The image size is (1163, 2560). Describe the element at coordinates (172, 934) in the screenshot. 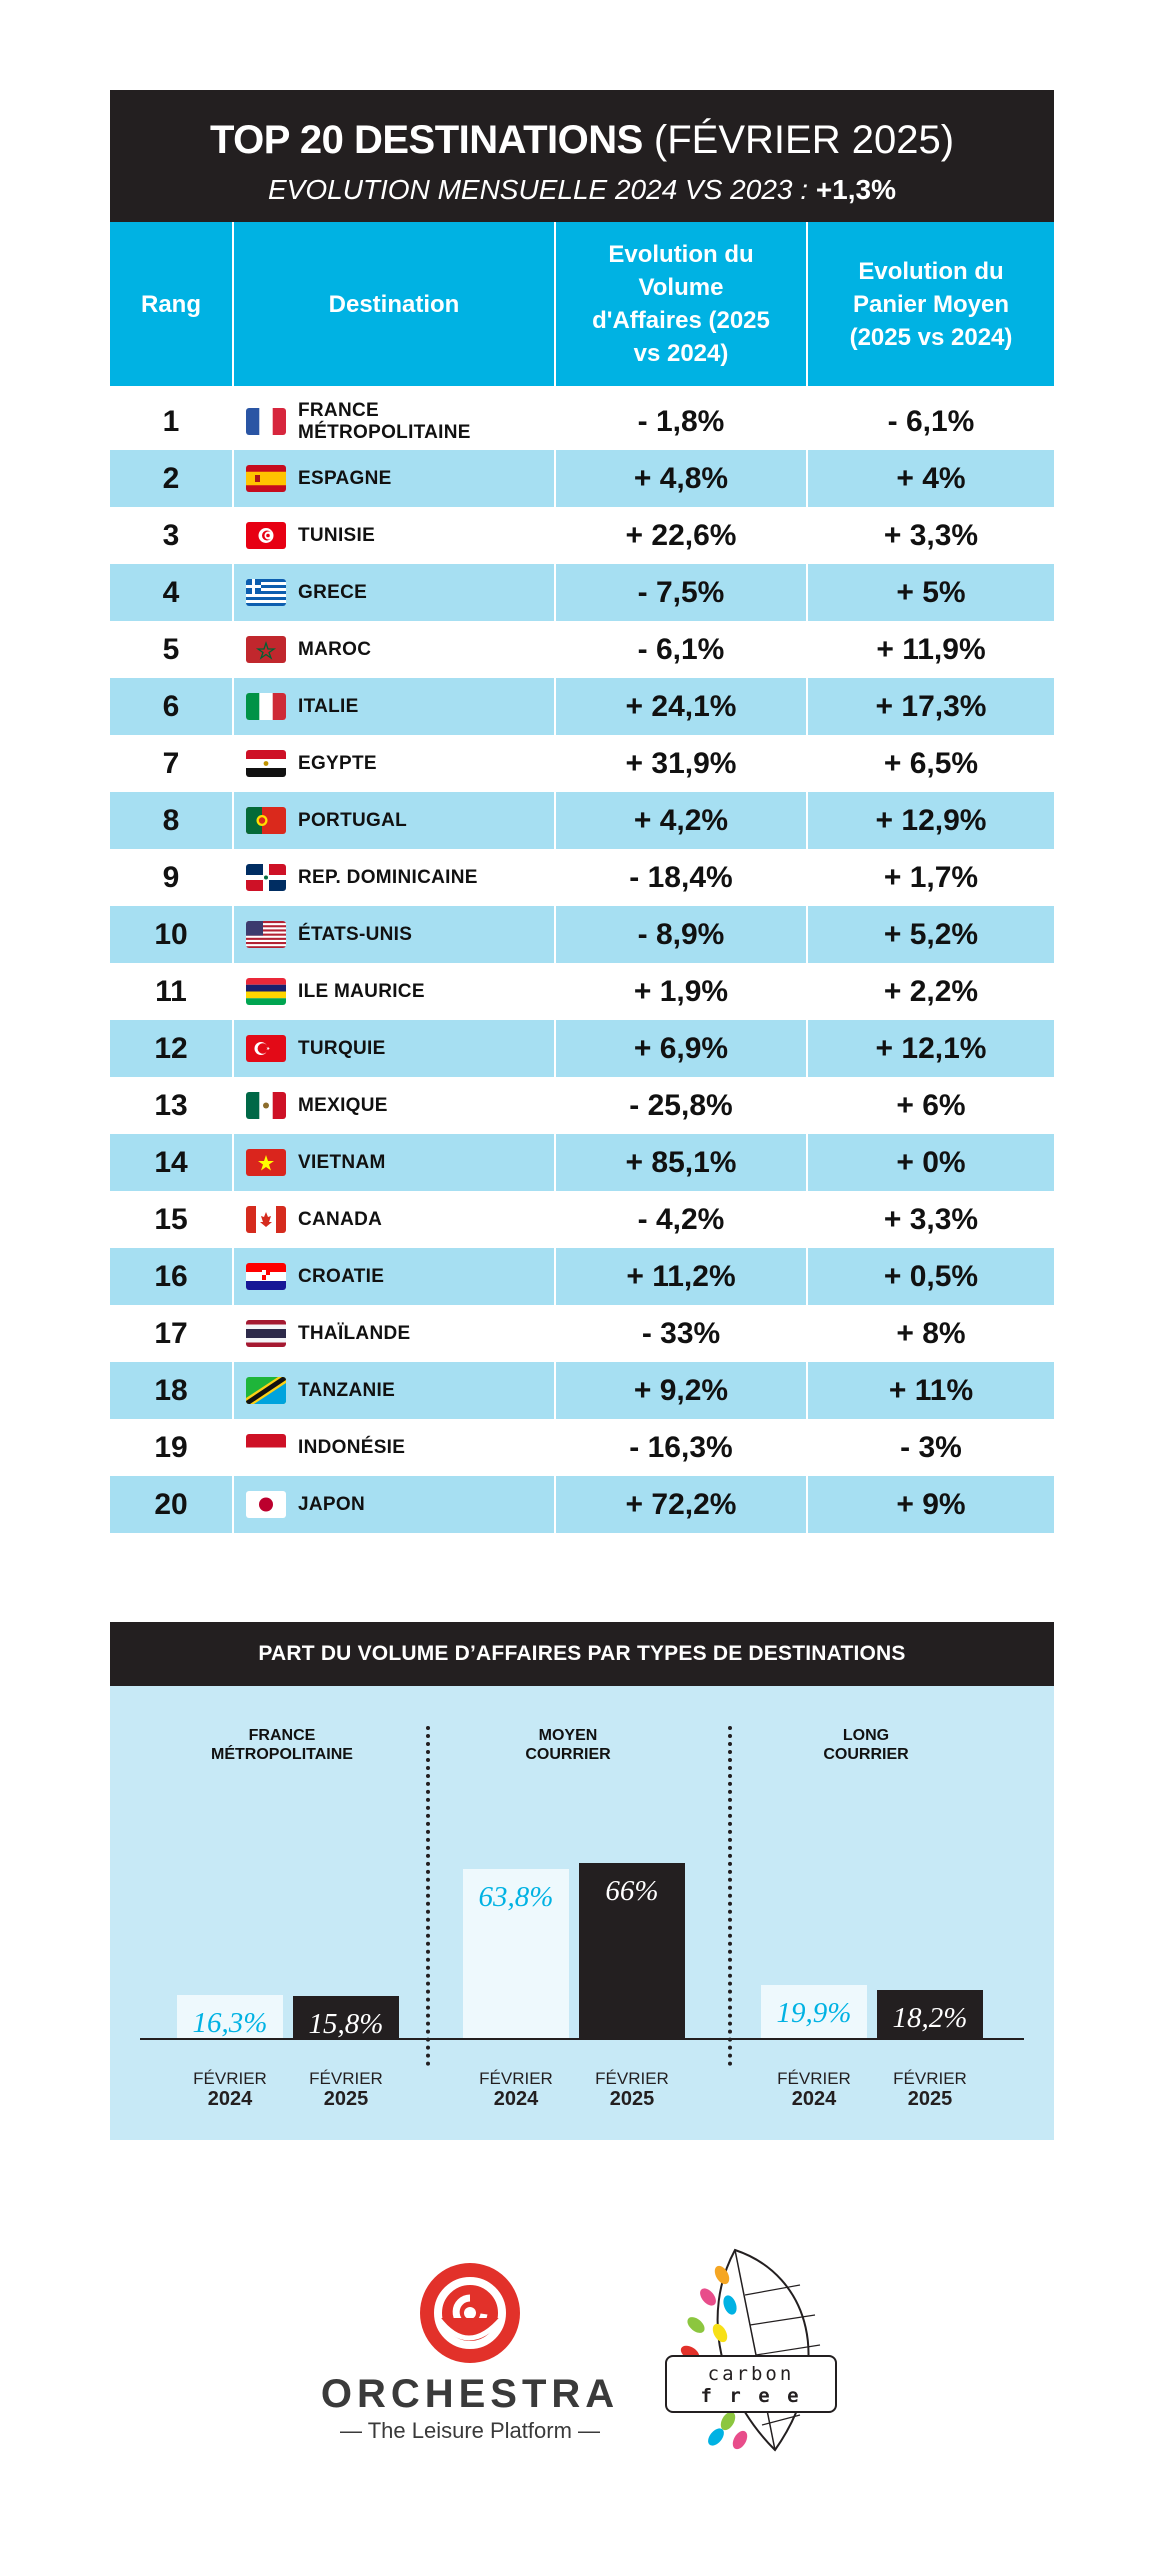

I see `rank-cell: 10` at that location.